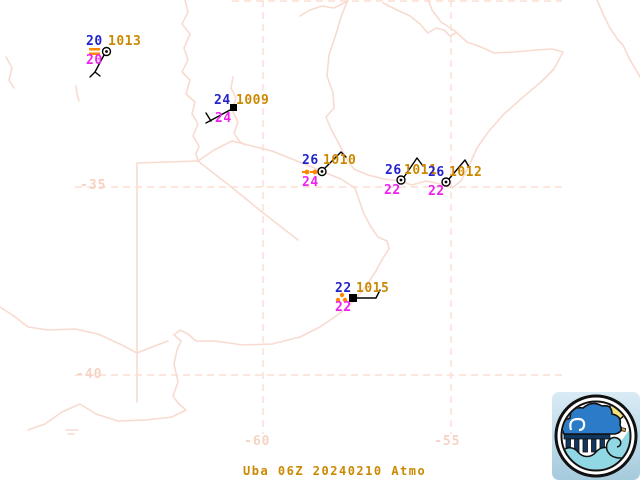 The height and width of the screenshot is (480, 640). Describe the element at coordinates (253, 100) in the screenshot. I see `pressure-label: 1009` at that location.